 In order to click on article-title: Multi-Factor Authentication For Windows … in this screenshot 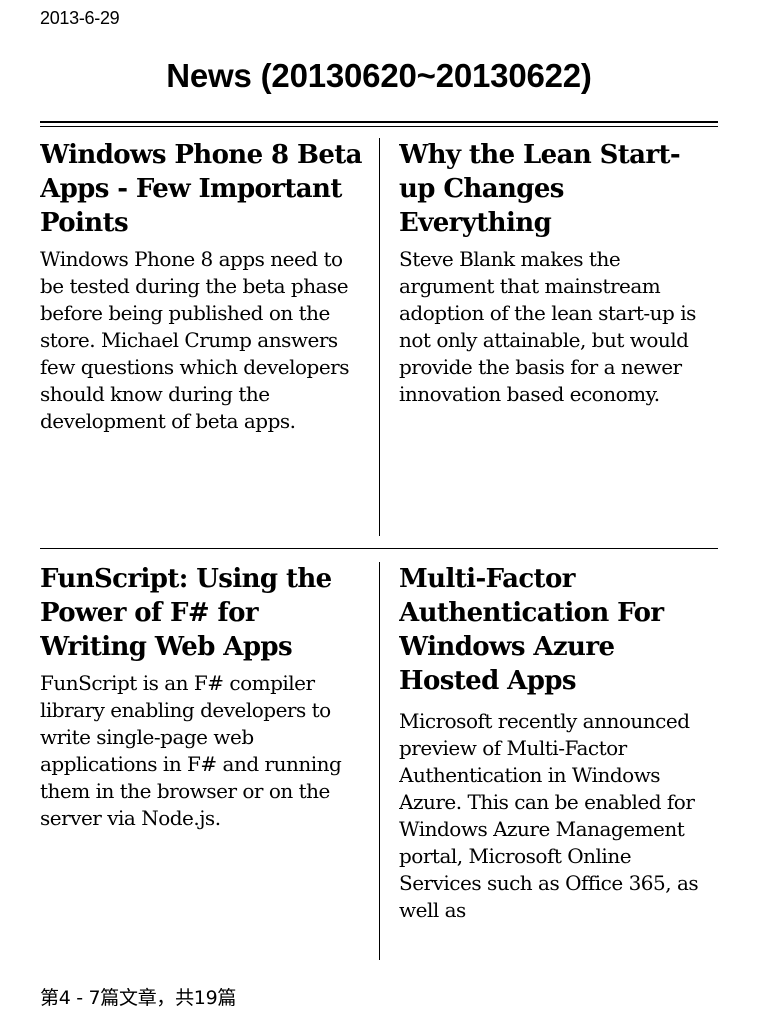, I will do `click(531, 630)`.